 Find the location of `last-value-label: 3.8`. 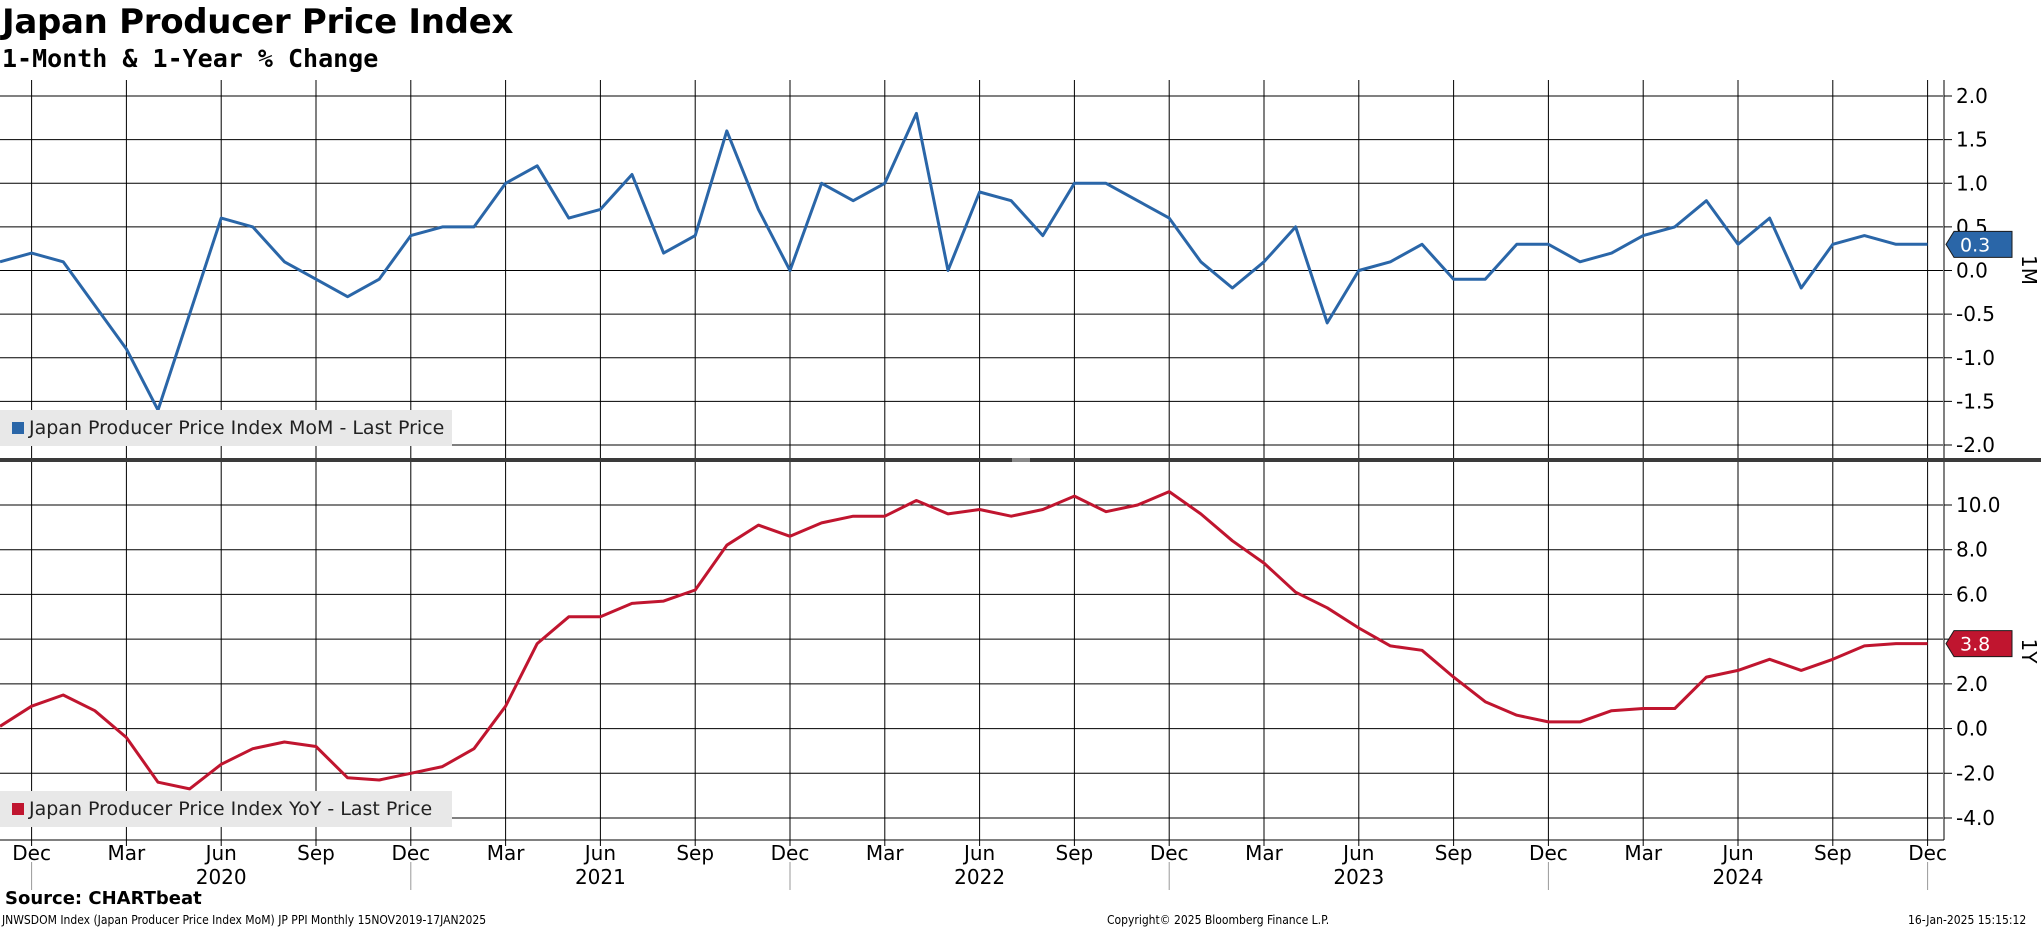

last-value-label: 3.8 is located at coordinates (1975, 645).